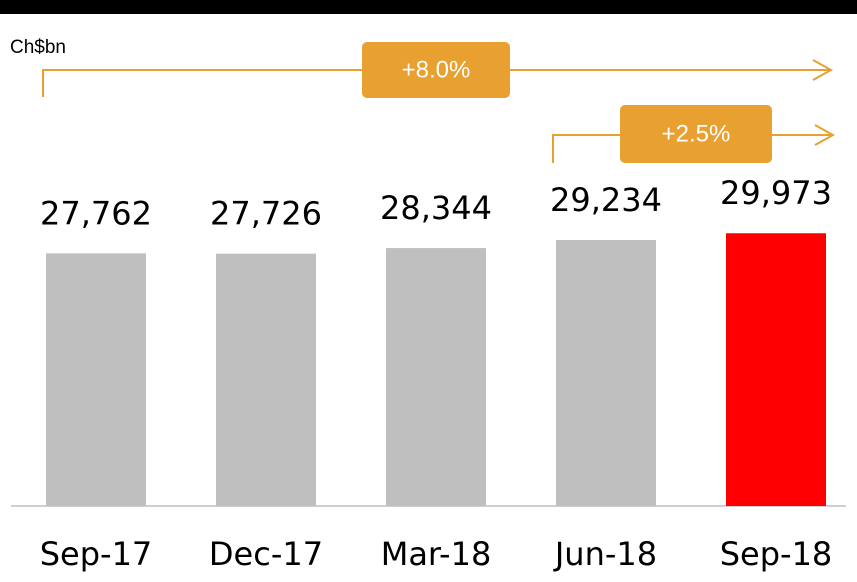 This screenshot has height=582, width=857. What do you see at coordinates (776, 554) in the screenshot?
I see `x-tick-label: Sep-18` at bounding box center [776, 554].